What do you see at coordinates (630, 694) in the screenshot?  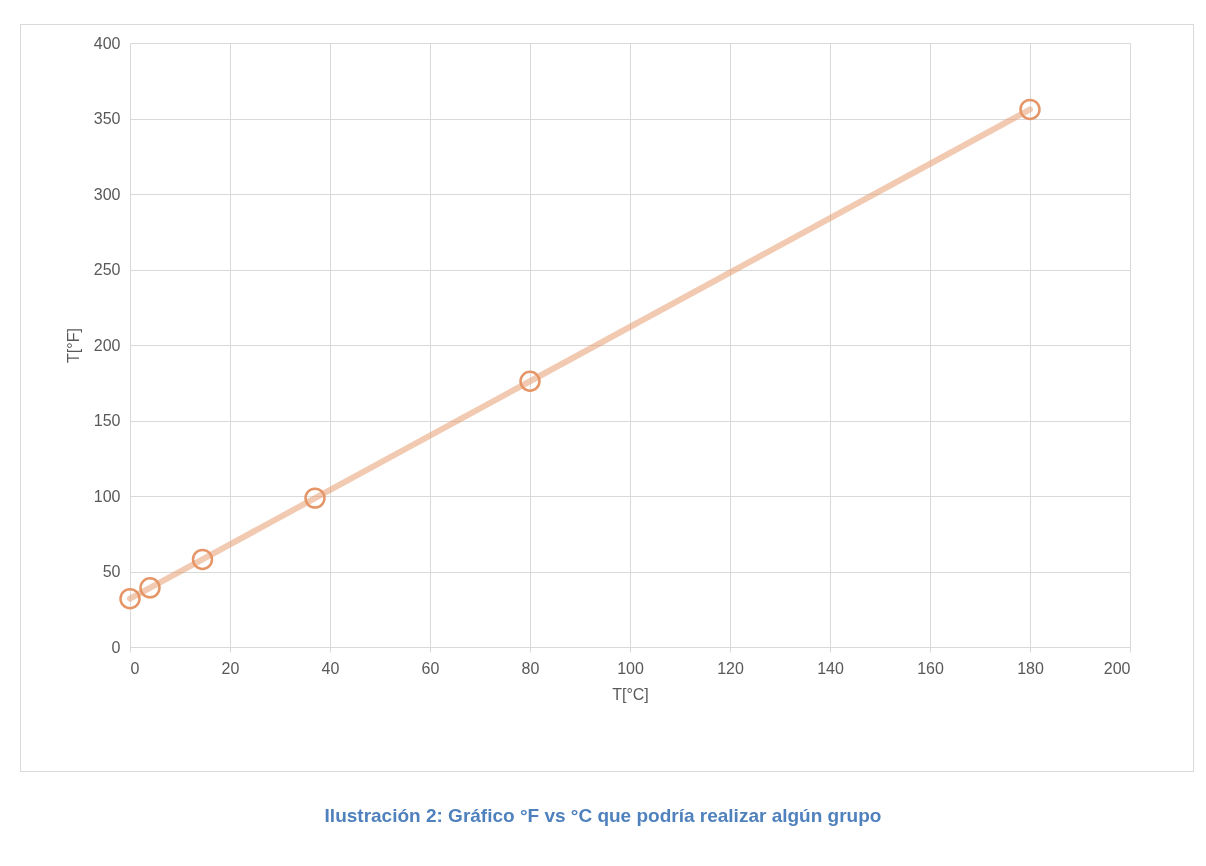 I see `x-axis-title: T[°C]` at bounding box center [630, 694].